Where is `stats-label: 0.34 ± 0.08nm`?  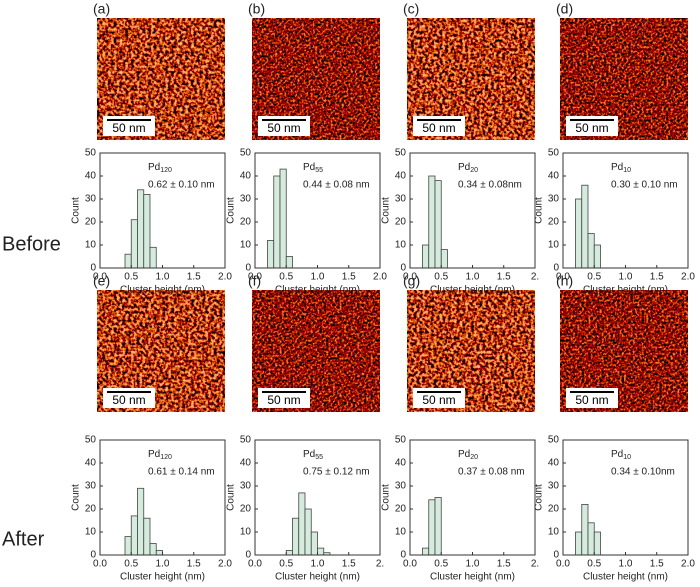 stats-label: 0.34 ± 0.08nm is located at coordinates (490, 185).